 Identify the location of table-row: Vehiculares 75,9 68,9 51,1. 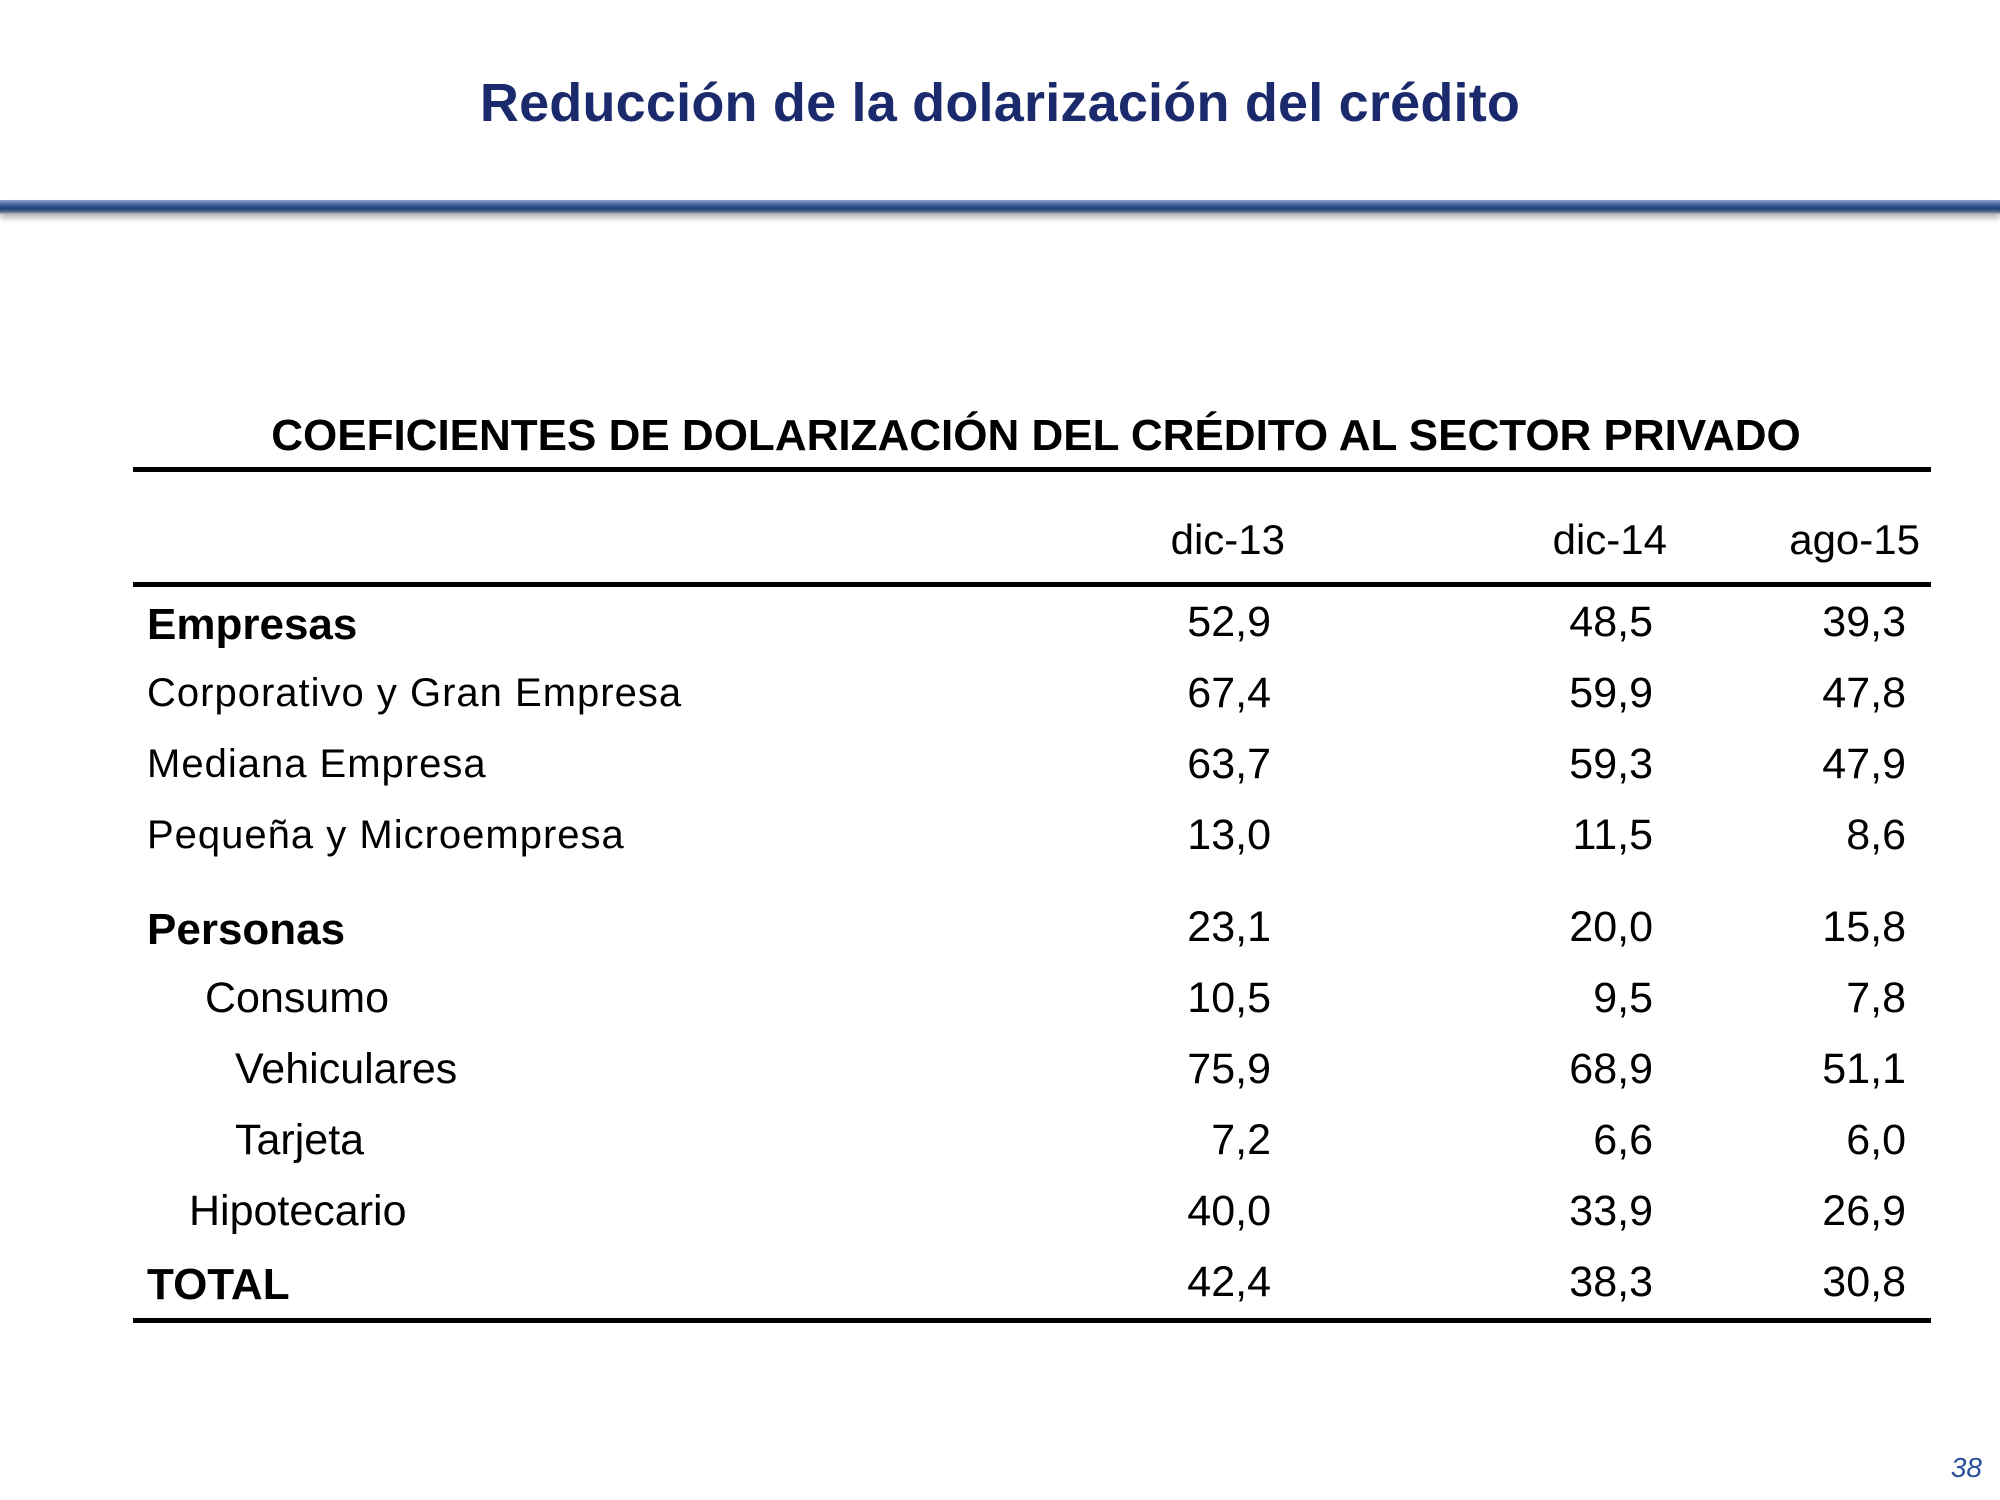
(1032, 1069).